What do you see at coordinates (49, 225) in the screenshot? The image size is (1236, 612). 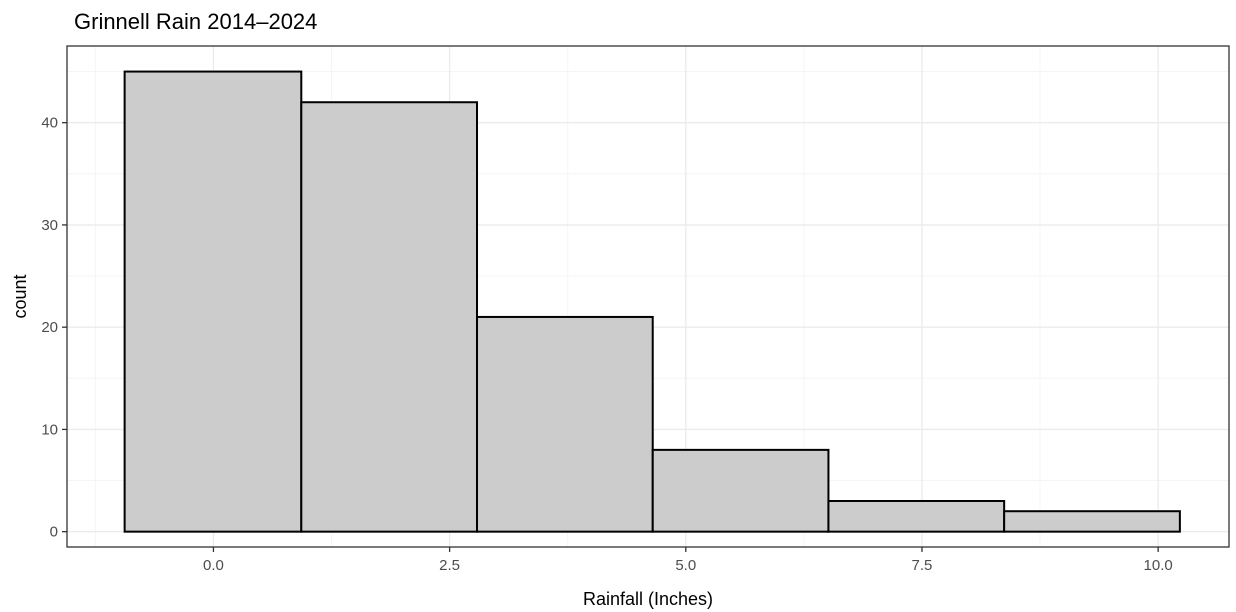 I see `y-tick-label: 30` at bounding box center [49, 225].